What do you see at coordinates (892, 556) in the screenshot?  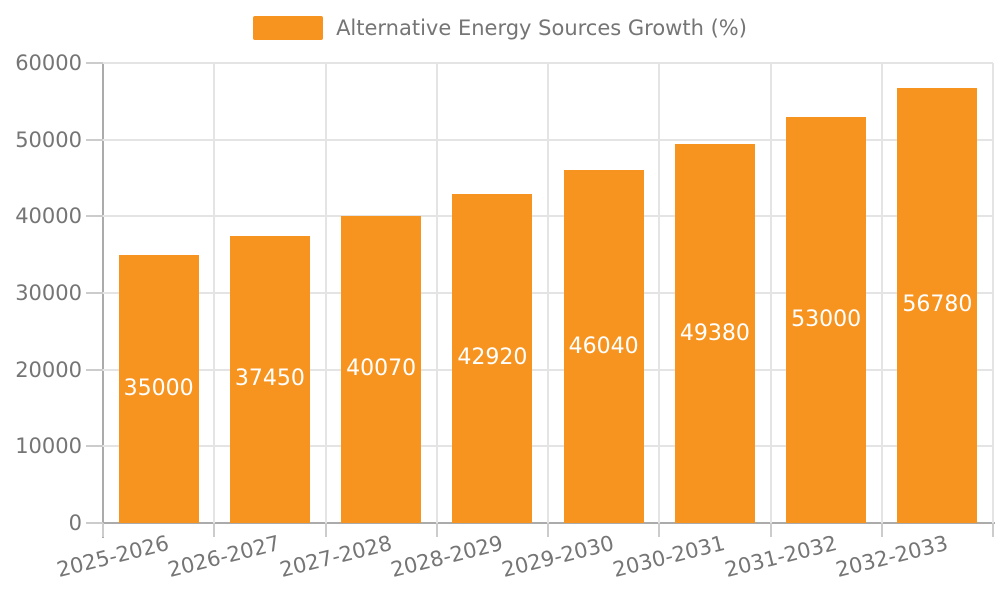 I see `x-tick-label: 2032-2033` at bounding box center [892, 556].